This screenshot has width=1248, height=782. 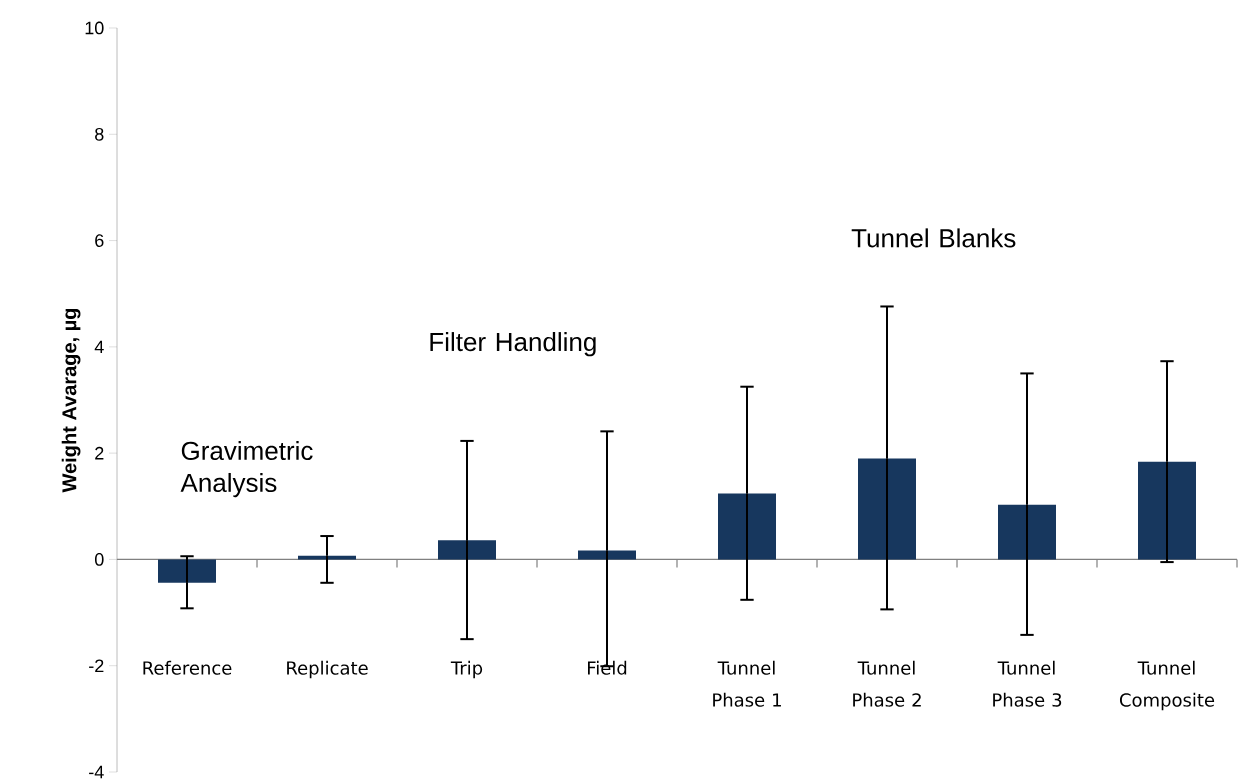 What do you see at coordinates (71, 400) in the screenshot?
I see `y-axis-title: Weight Avarage, µg` at bounding box center [71, 400].